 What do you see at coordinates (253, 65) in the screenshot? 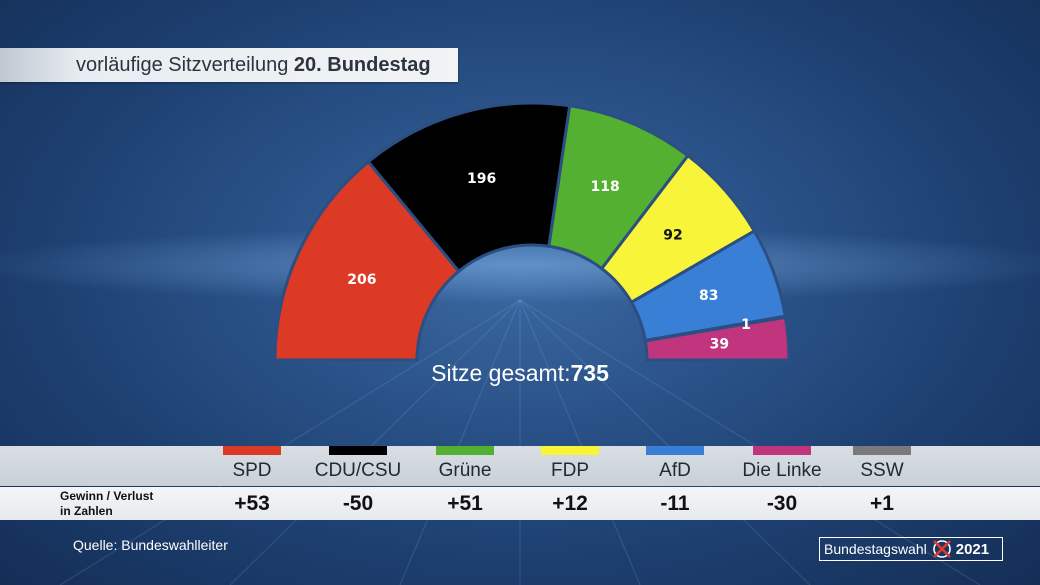
I see `page-title: vorläufige Sitzverteilung 20. Bundestag` at bounding box center [253, 65].